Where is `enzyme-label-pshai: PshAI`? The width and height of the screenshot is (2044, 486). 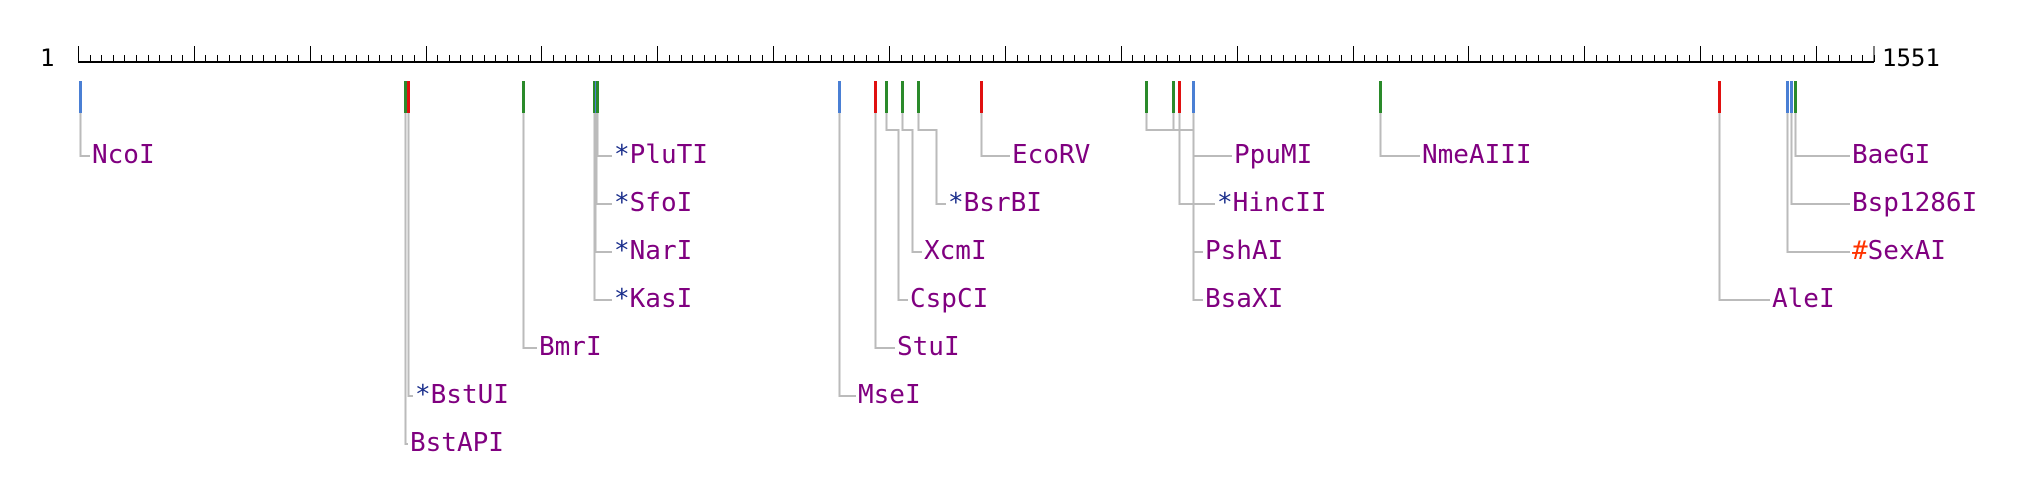
enzyme-label-pshai: PshAI is located at coordinates (1244, 251).